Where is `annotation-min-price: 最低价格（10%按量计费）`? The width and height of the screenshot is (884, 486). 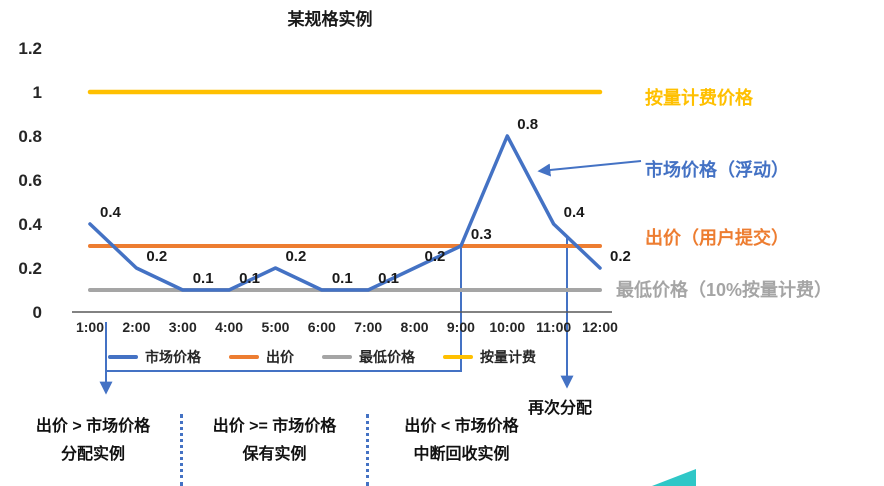
annotation-min-price: 最低价格（10%按量计费） is located at coordinates (724, 290).